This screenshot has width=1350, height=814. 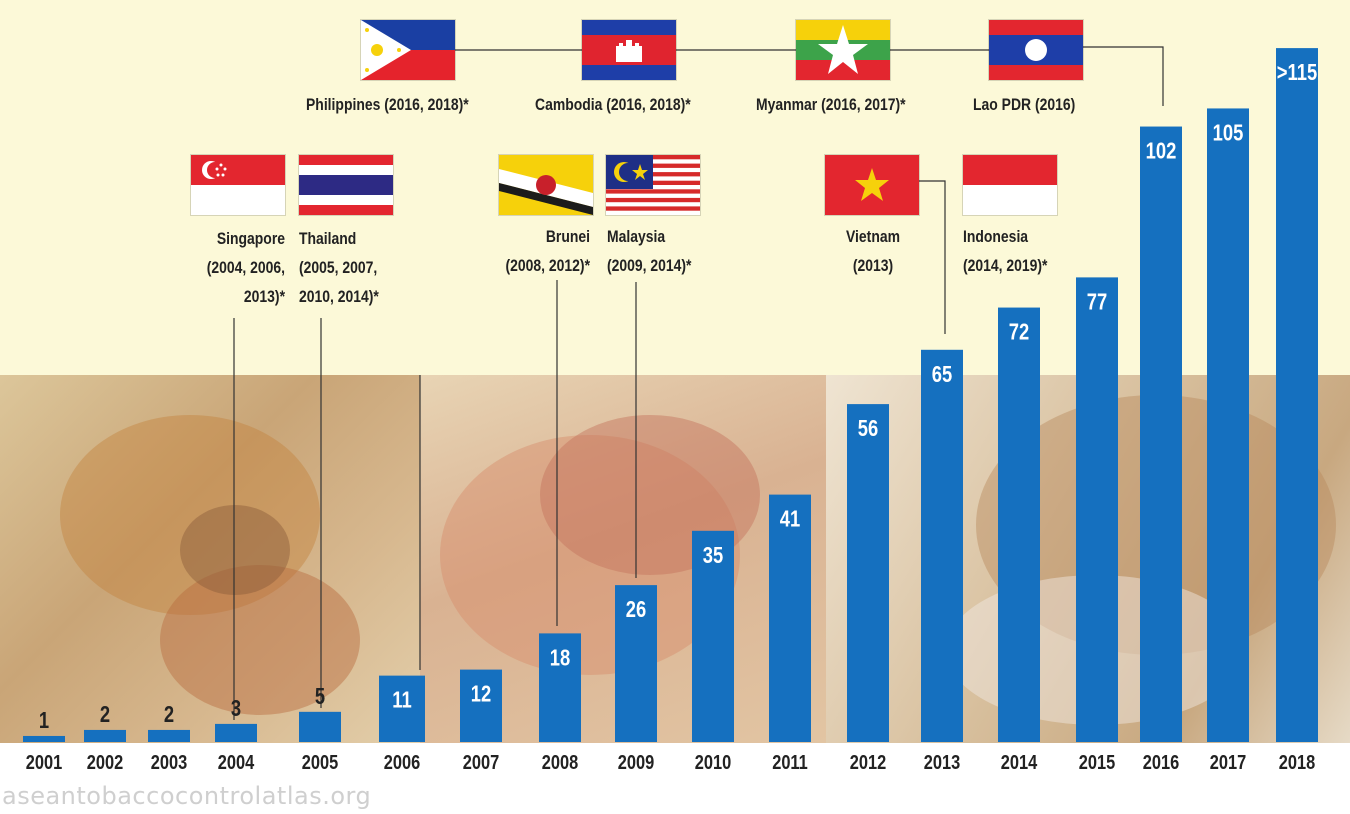 I want to click on bar-2005, so click(x=320, y=726).